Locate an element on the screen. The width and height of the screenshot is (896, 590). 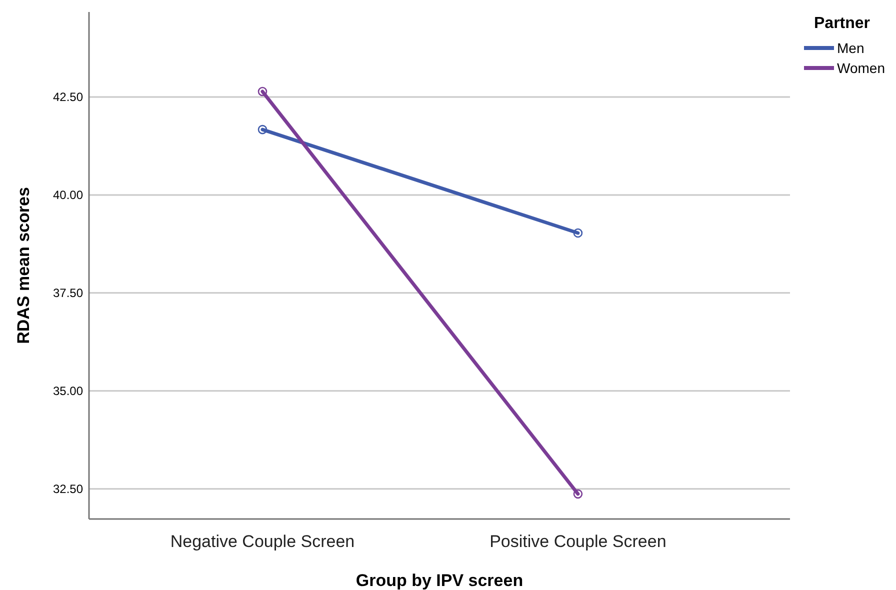
y-tick-label: 32.50 is located at coordinates (68, 489).